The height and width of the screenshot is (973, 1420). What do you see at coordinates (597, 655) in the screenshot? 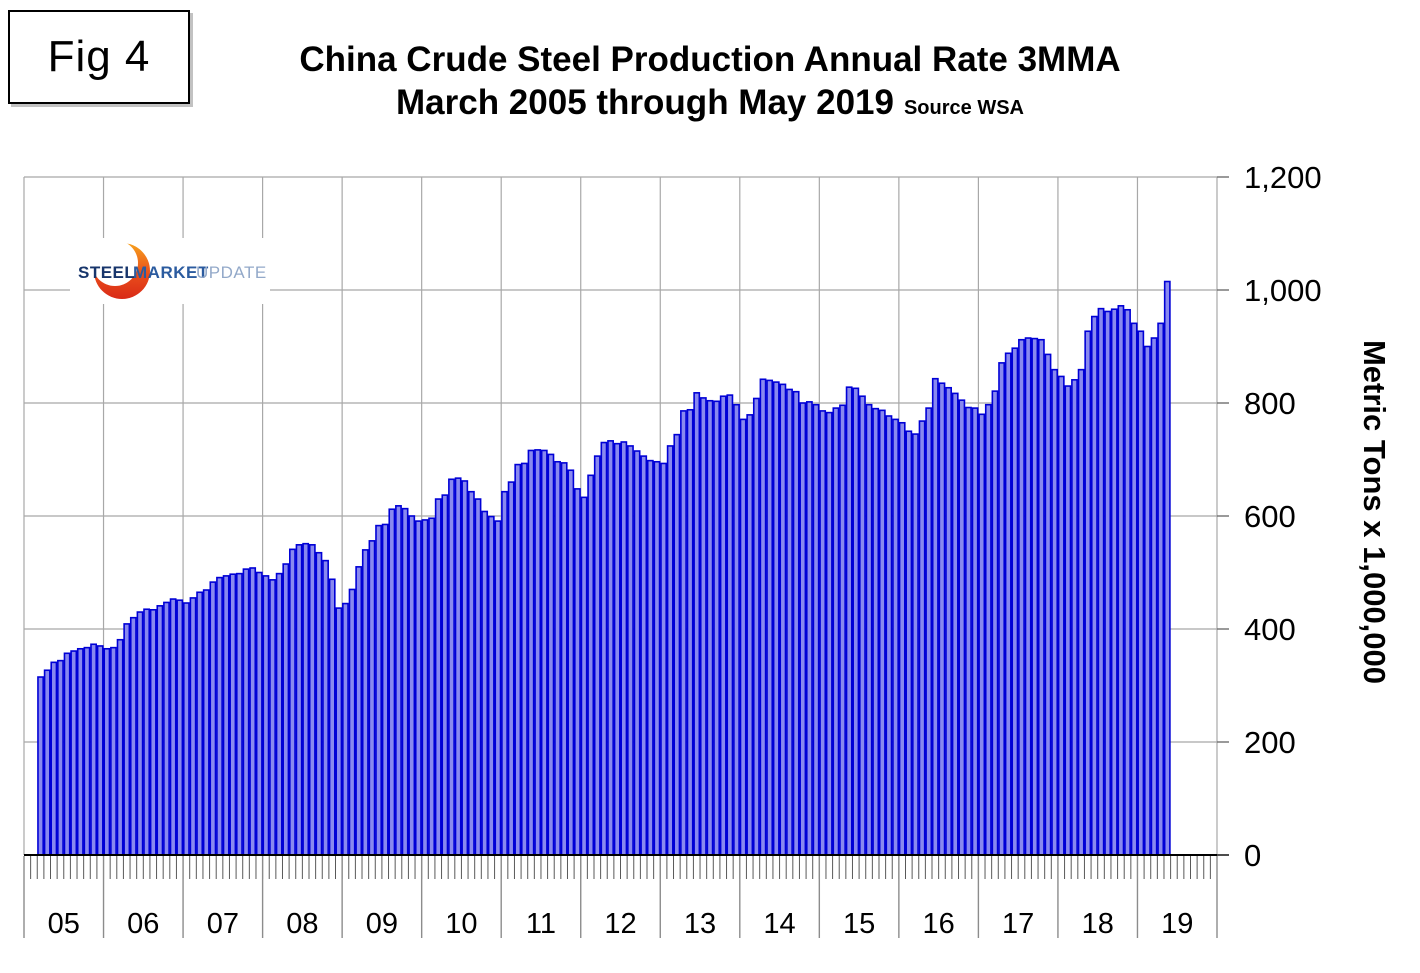
I see `bar: 2012-03: 706` at bounding box center [597, 655].